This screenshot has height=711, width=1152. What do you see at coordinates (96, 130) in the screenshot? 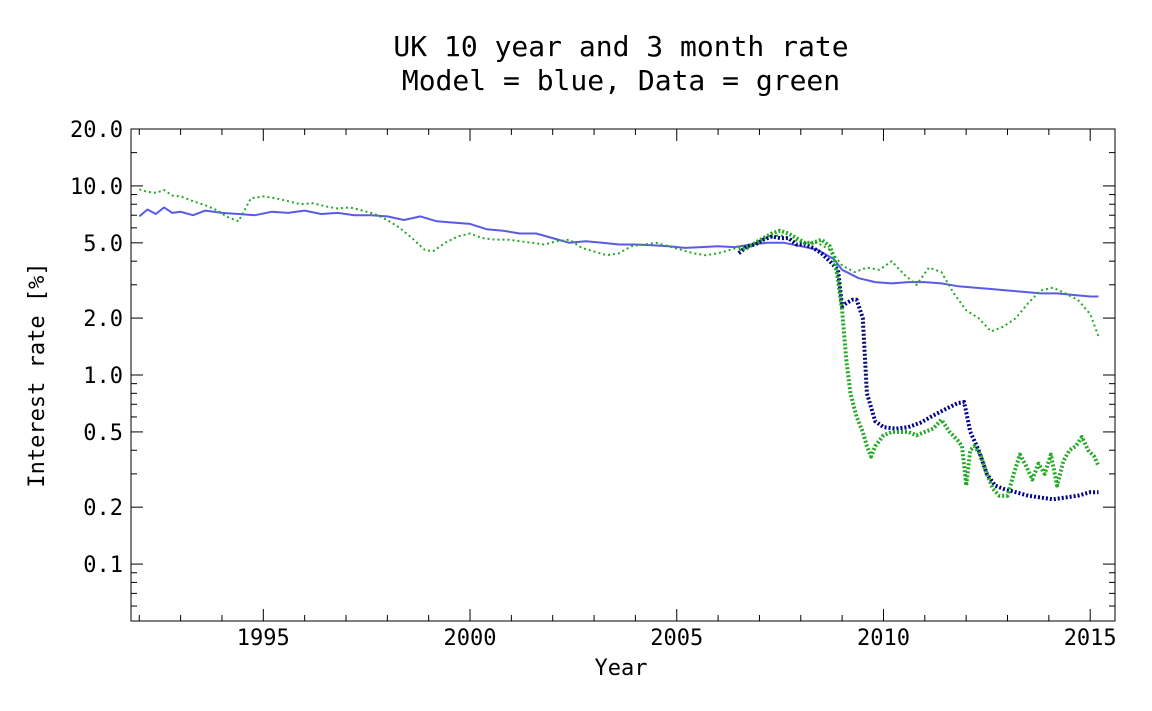
I see `y-tick-label: 20.0` at bounding box center [96, 130].